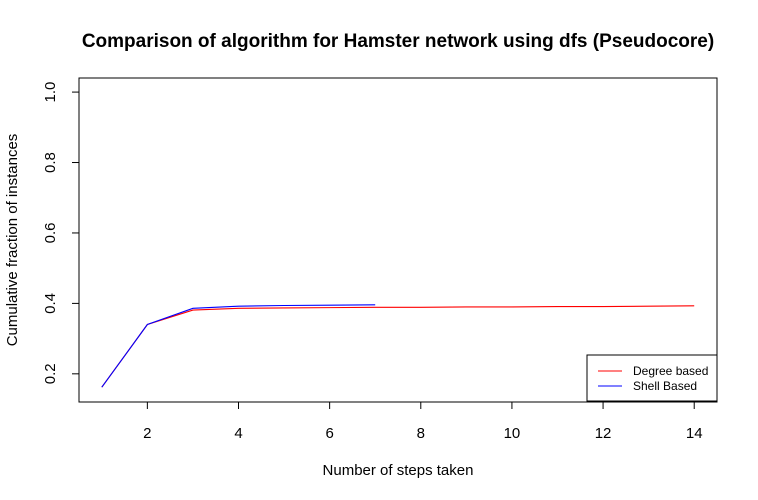 The image size is (758, 500). What do you see at coordinates (238, 433) in the screenshot?
I see `x-tick-label: 4` at bounding box center [238, 433].